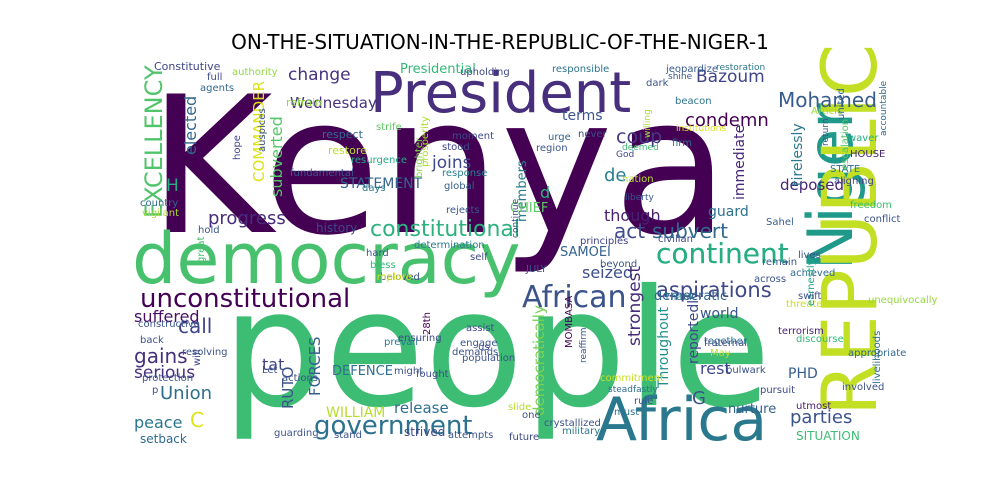 Image resolution: width=1000 pixels, height=500 pixels. I want to click on cloud-word: serious, so click(164, 373).